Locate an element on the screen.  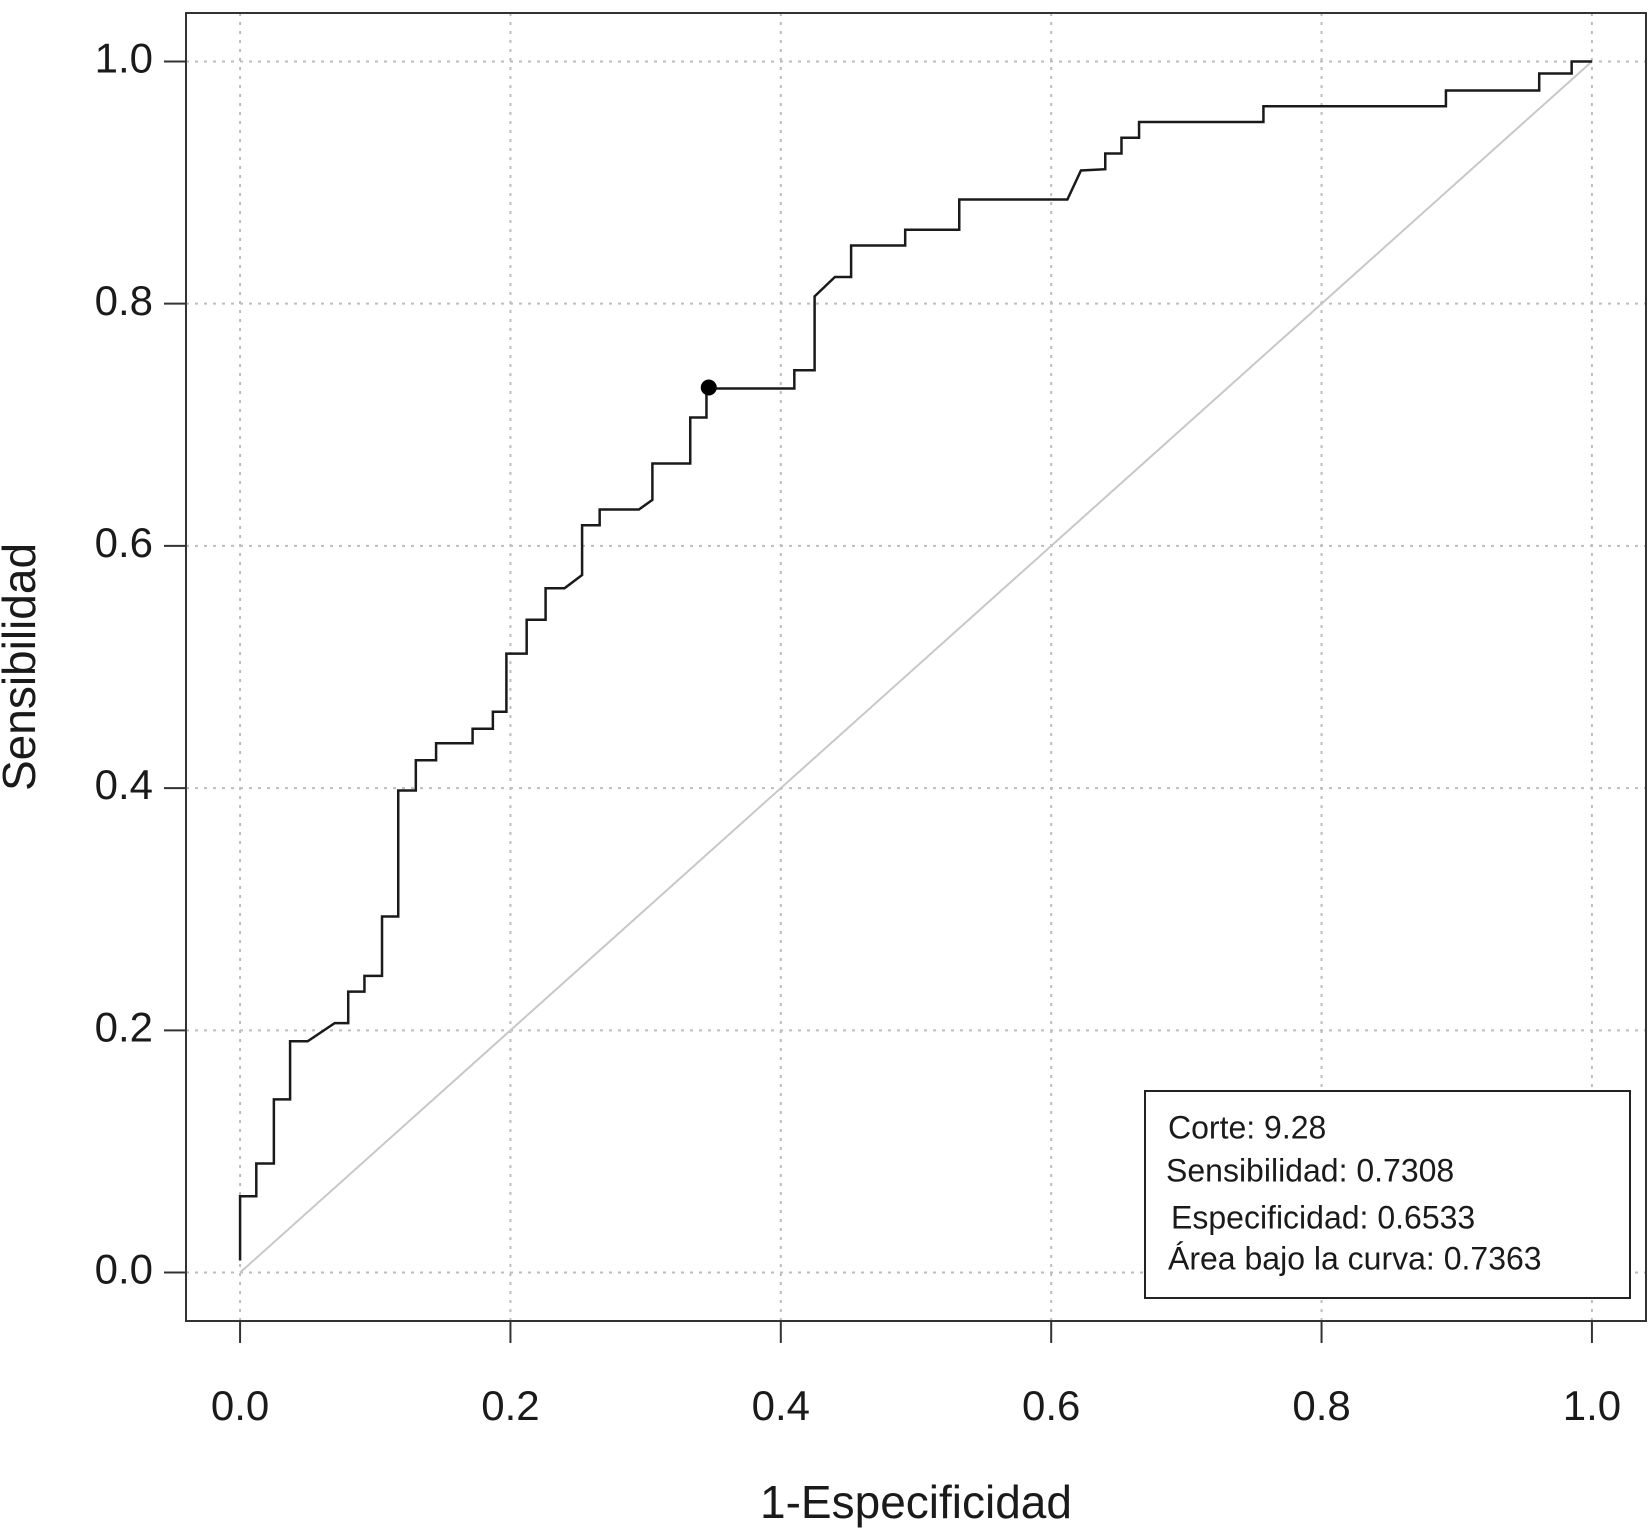
x-tick-label: 1.0 is located at coordinates (1592, 1405).